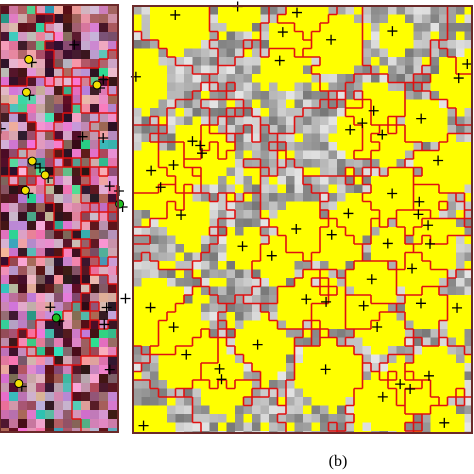 This screenshot has height=474, width=474. I want to click on marker-dot, so click(19, 384).